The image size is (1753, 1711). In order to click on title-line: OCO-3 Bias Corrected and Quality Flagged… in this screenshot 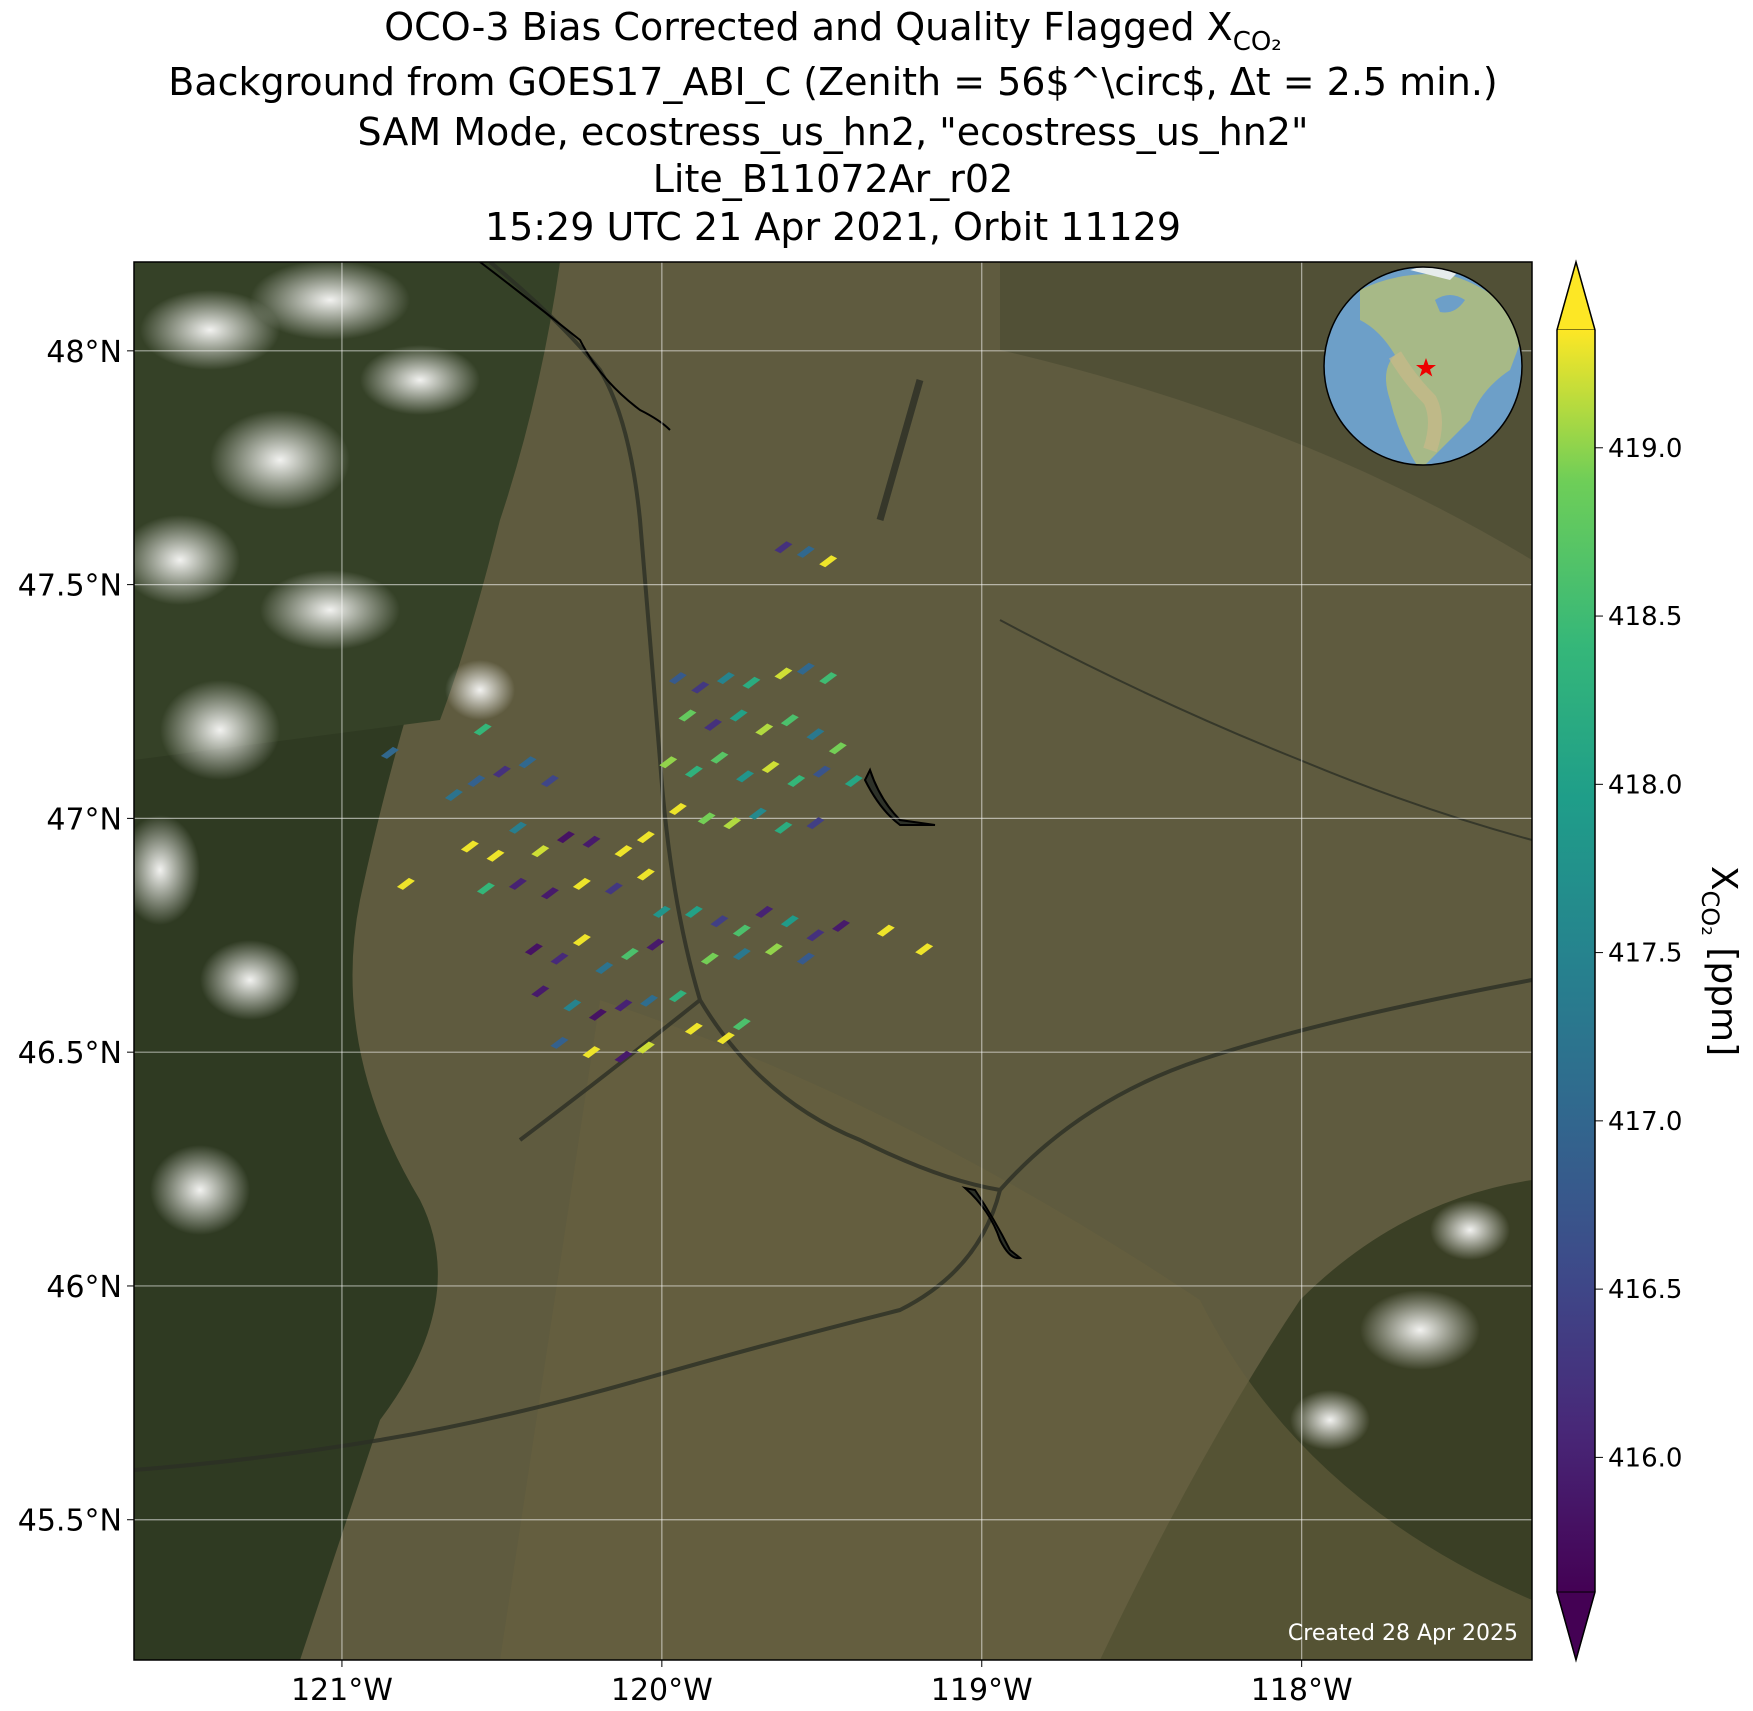, I will do `click(832, 31)`.